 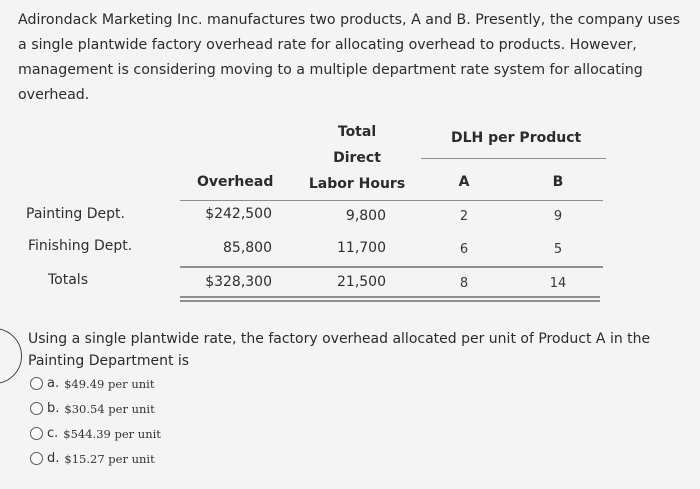 What do you see at coordinates (53, 433) in the screenshot?
I see `option-c-letter: c.` at bounding box center [53, 433].